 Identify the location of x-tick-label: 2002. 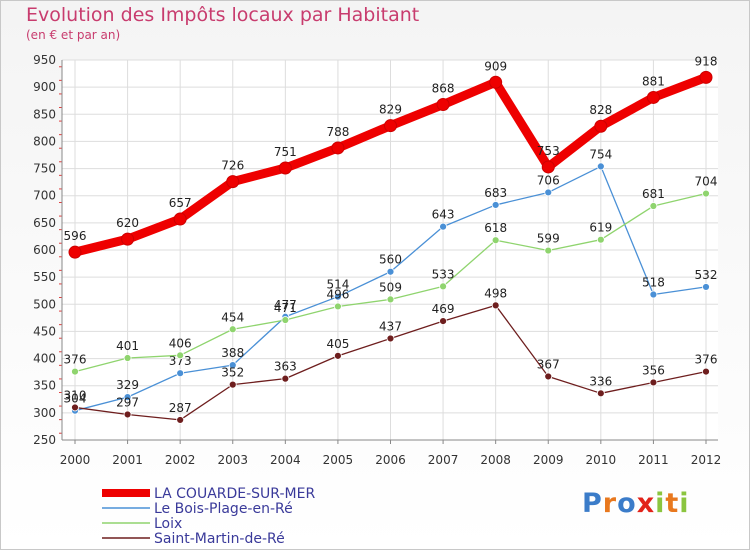
(180, 460).